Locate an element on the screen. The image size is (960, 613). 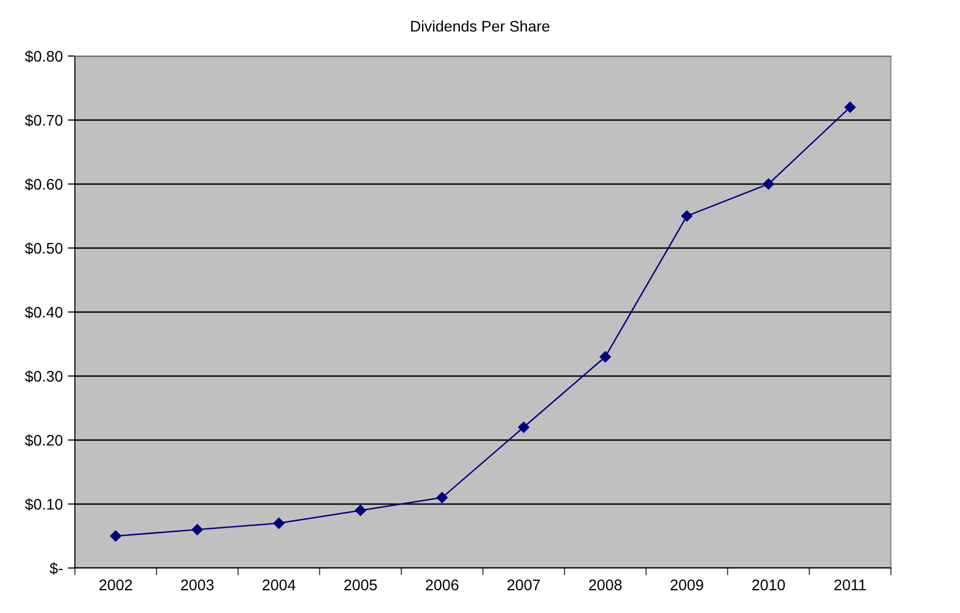
x-tick-label: 2006 is located at coordinates (442, 585).